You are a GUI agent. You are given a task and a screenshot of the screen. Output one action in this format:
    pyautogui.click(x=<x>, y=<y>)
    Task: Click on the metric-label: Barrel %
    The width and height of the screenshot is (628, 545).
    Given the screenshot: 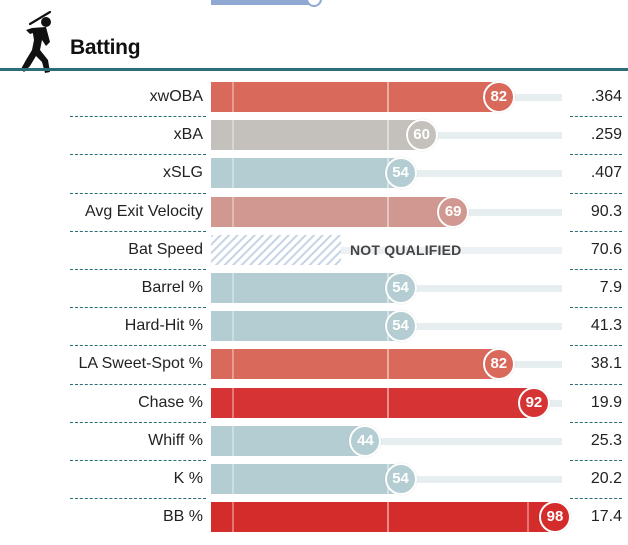 What is the action you would take?
    pyautogui.click(x=172, y=287)
    